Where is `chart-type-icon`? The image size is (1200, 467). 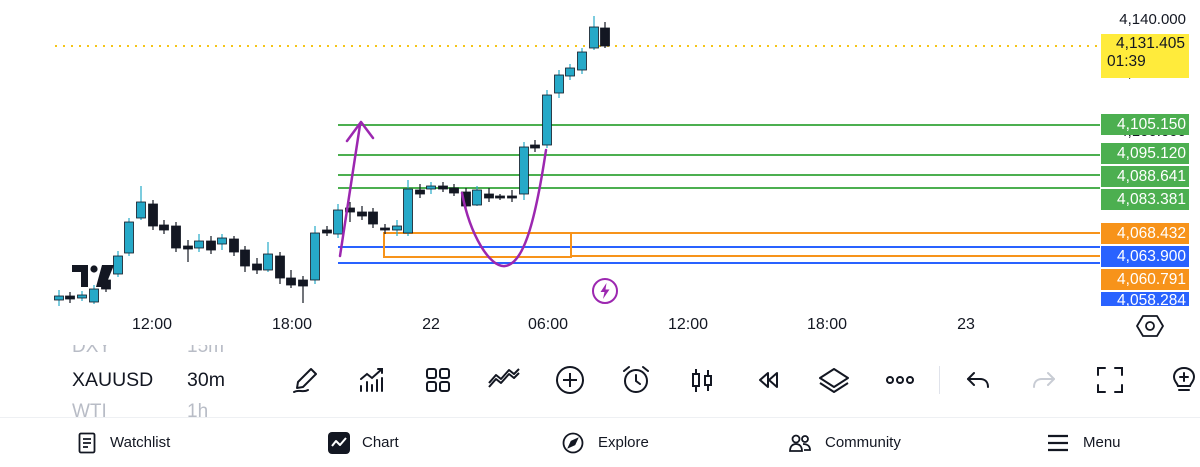
chart-type-icon is located at coordinates (702, 380).